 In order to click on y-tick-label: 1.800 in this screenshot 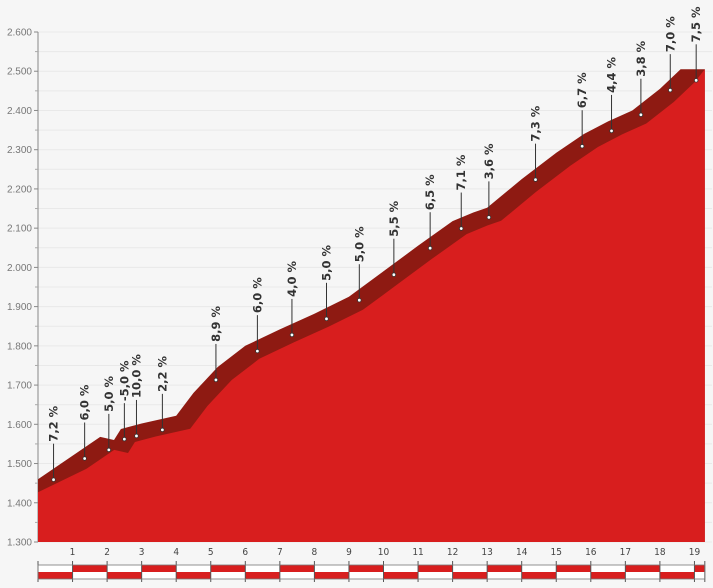, I will do `click(19, 346)`.